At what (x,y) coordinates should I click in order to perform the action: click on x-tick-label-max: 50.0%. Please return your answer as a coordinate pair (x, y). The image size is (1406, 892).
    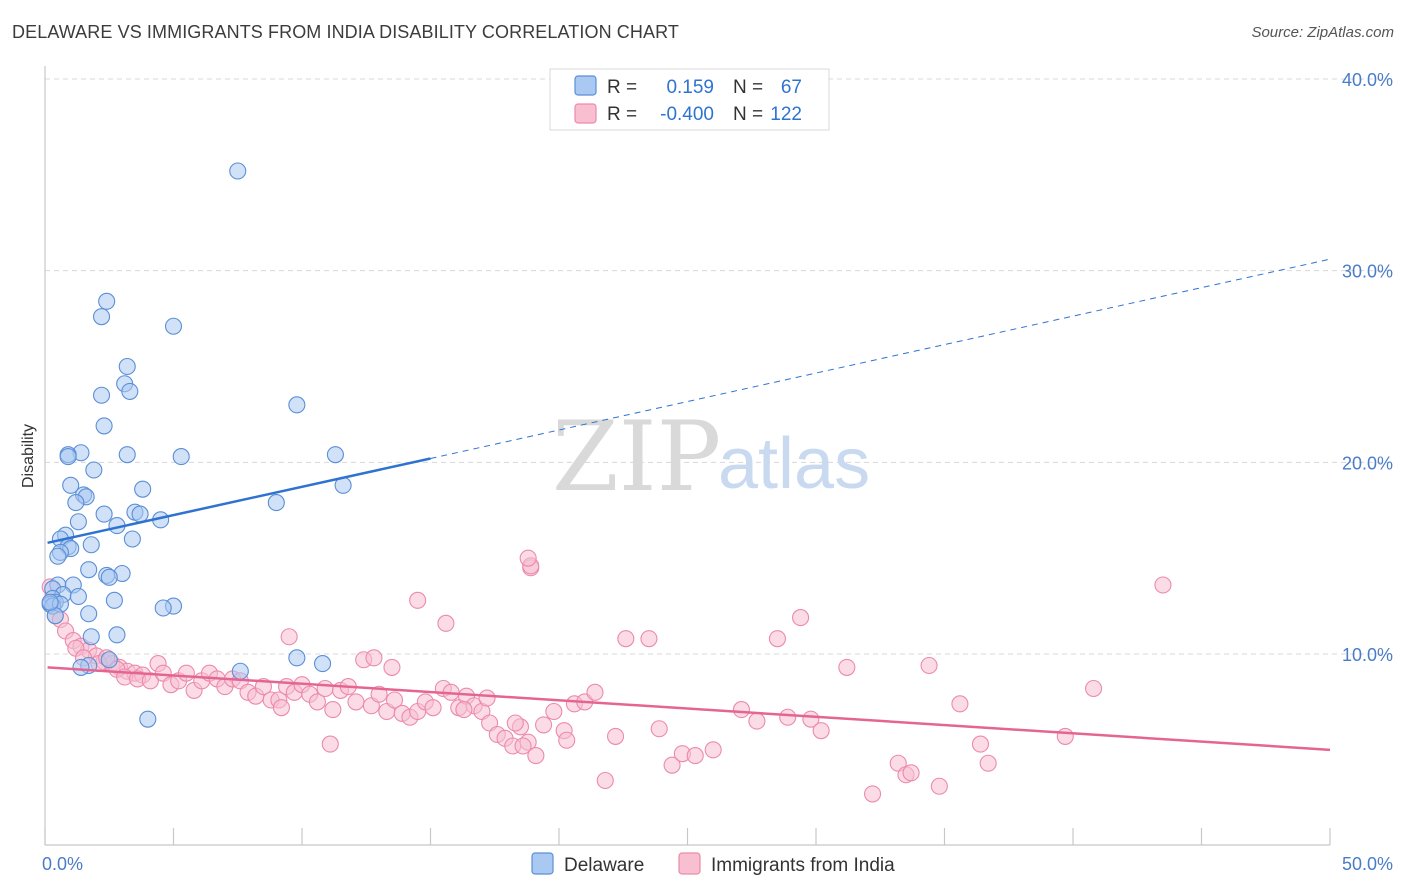
    Looking at the image, I should click on (1367, 864).